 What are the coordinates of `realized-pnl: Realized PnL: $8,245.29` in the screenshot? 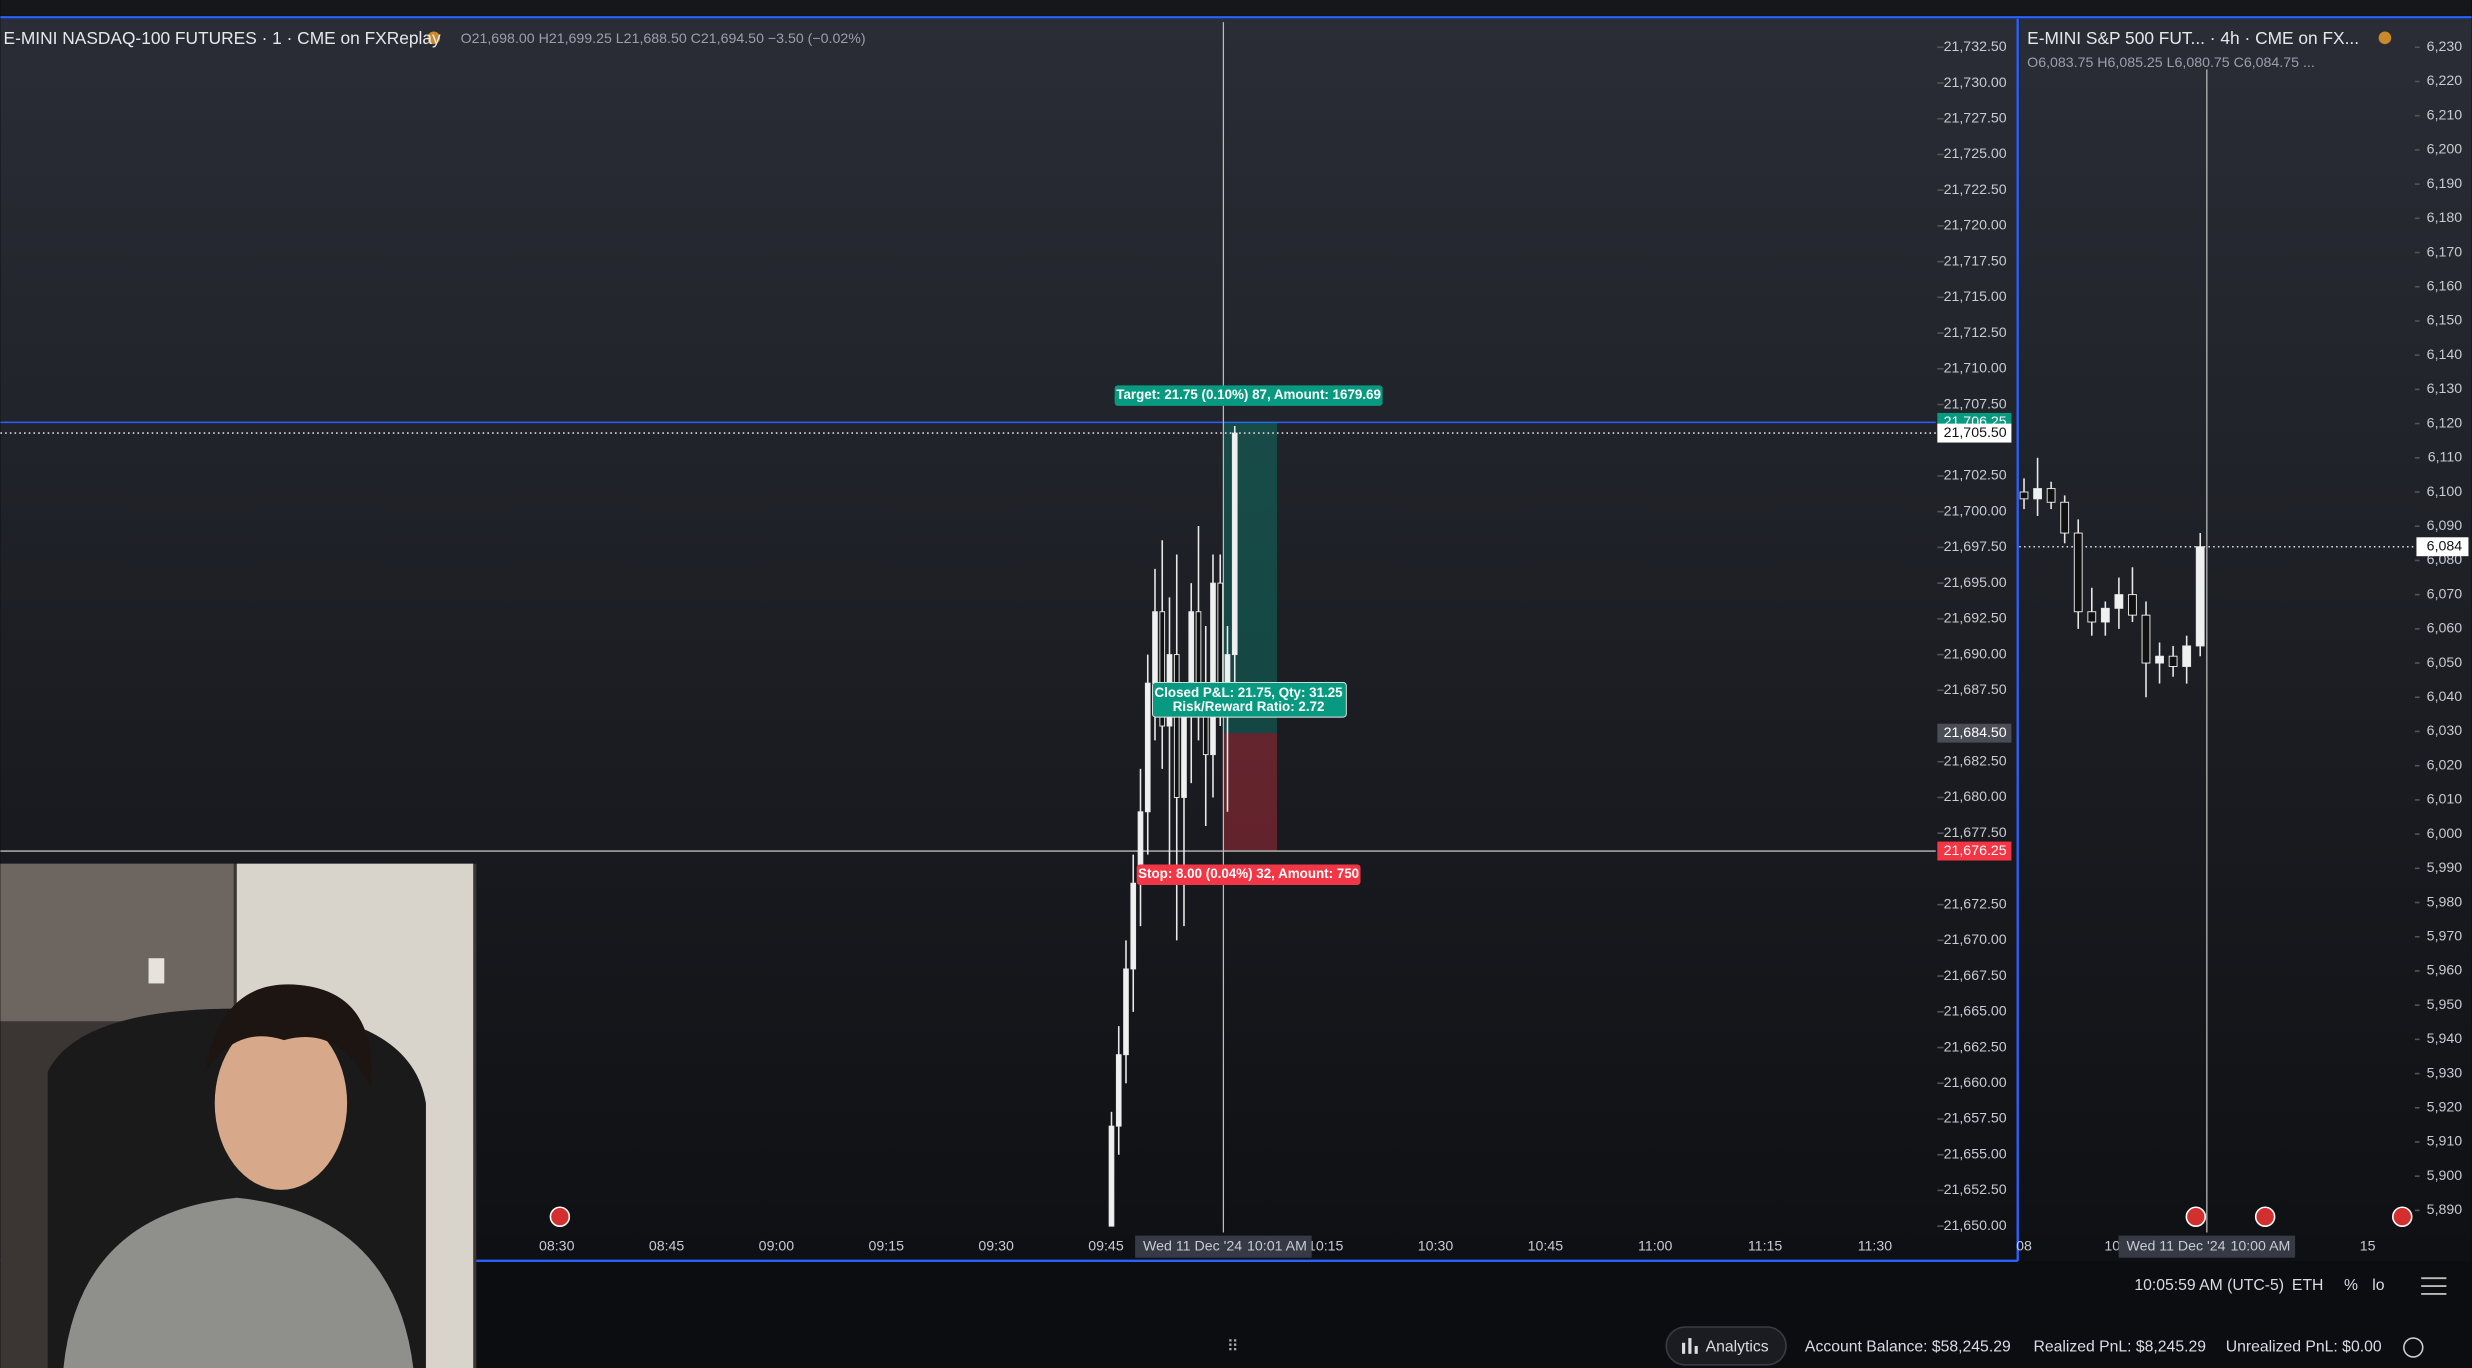 It's located at (2119, 1347).